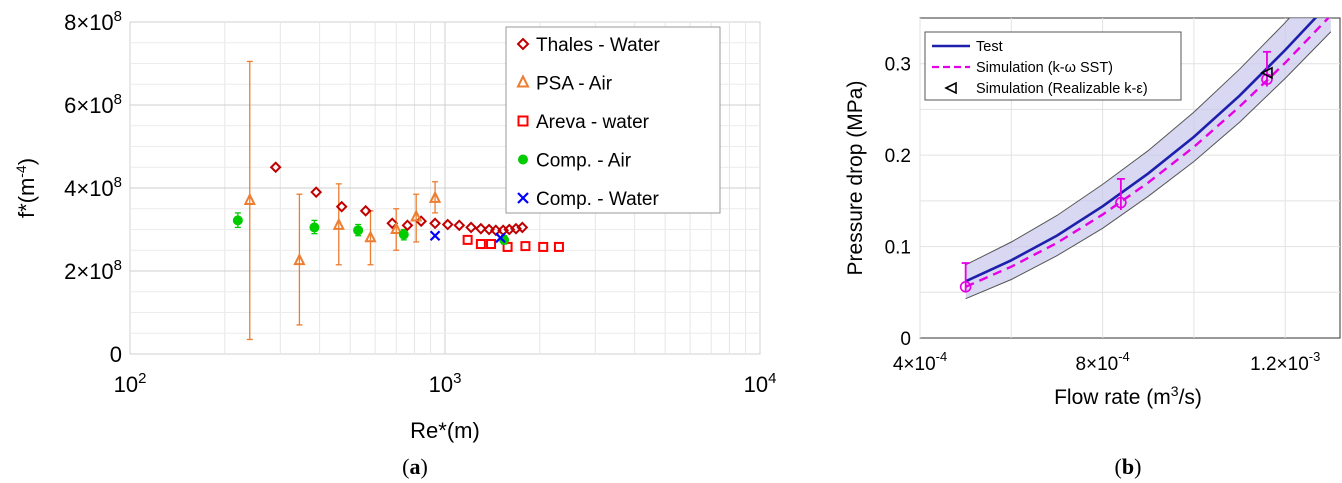  What do you see at coordinates (26, 188) in the screenshot?
I see `y-axis-label-a: f*(m-4)` at bounding box center [26, 188].